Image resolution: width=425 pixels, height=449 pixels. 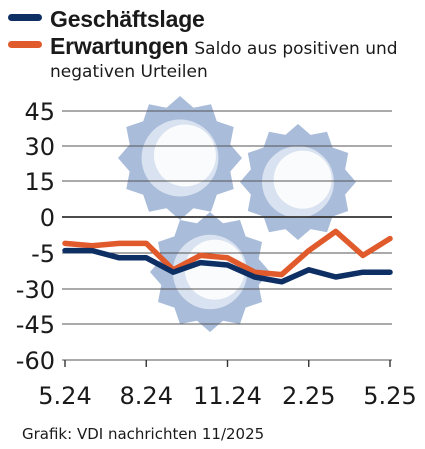 I want to click on series-line-erwartungen, so click(x=227, y=253).